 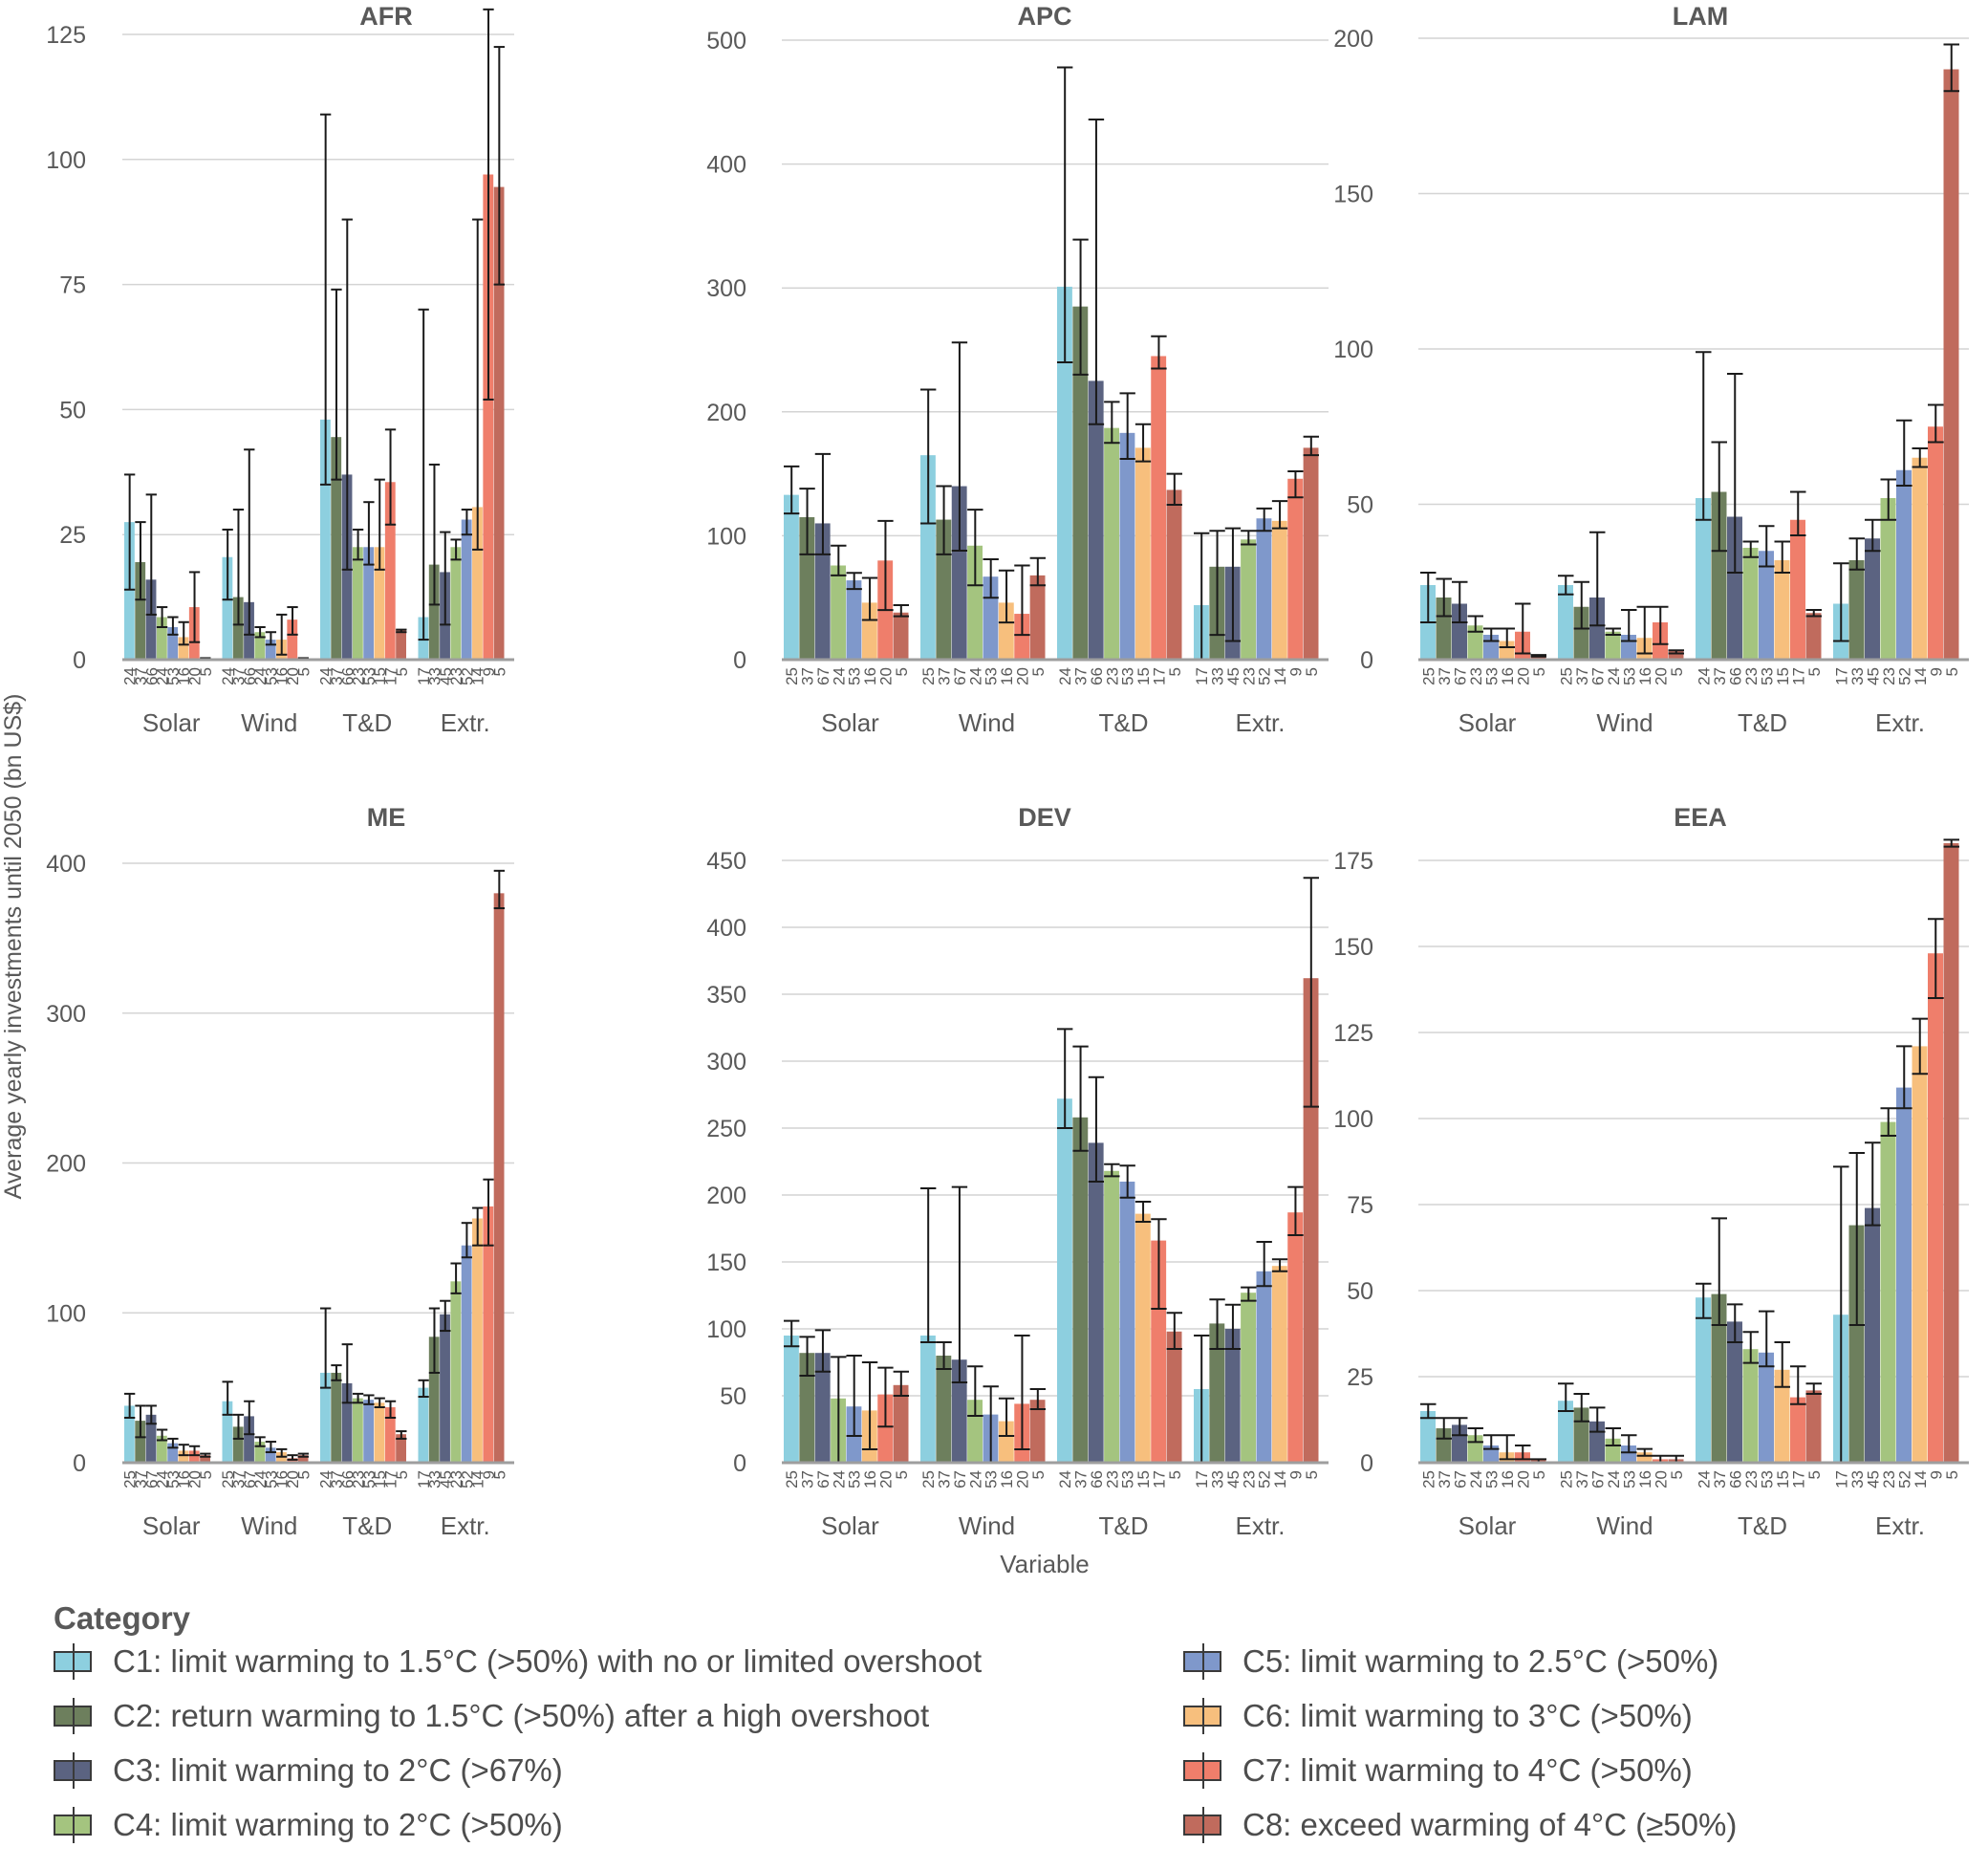 What do you see at coordinates (72, 410) in the screenshot?
I see `y-tick-label: 50` at bounding box center [72, 410].